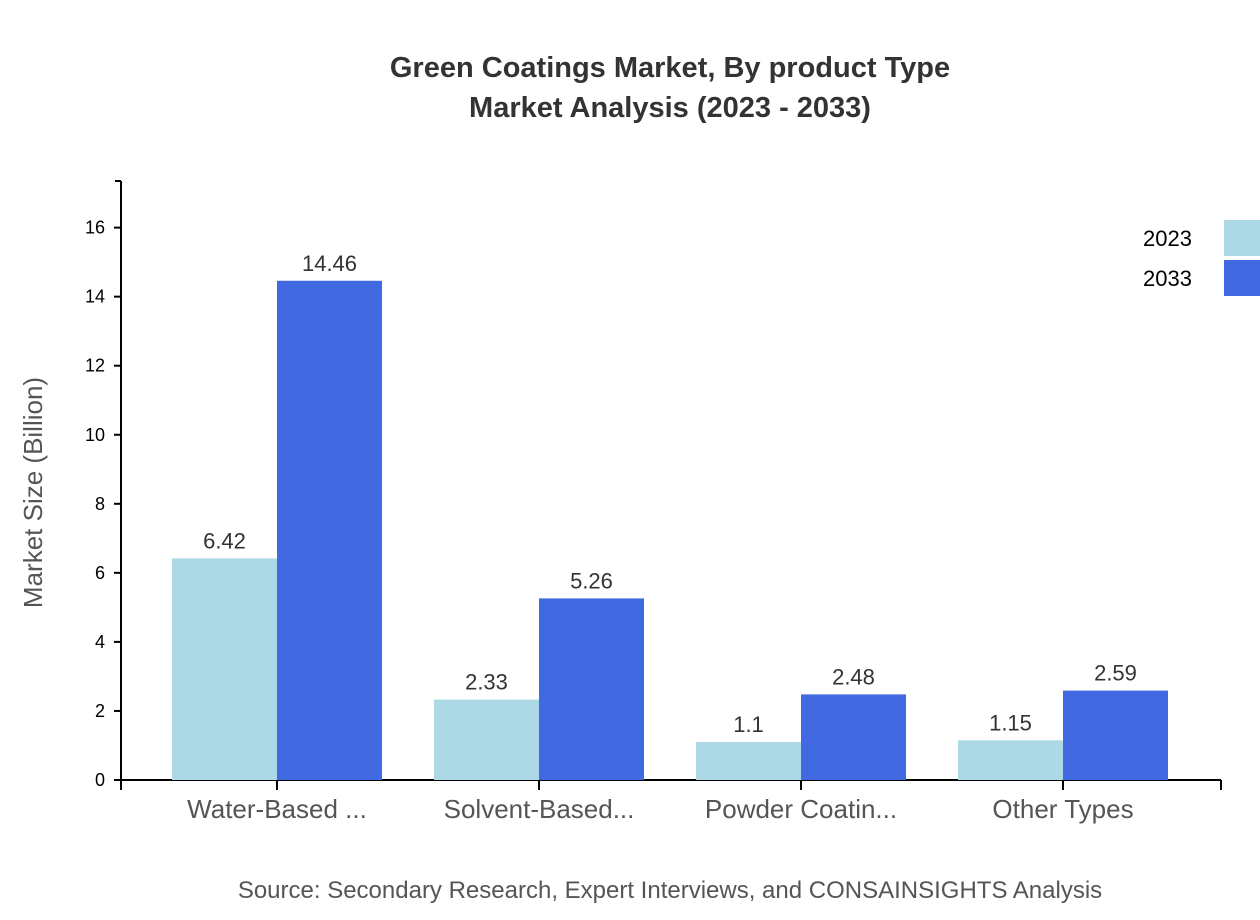  Describe the element at coordinates (95, 435) in the screenshot. I see `y-tick-label: 10` at that location.